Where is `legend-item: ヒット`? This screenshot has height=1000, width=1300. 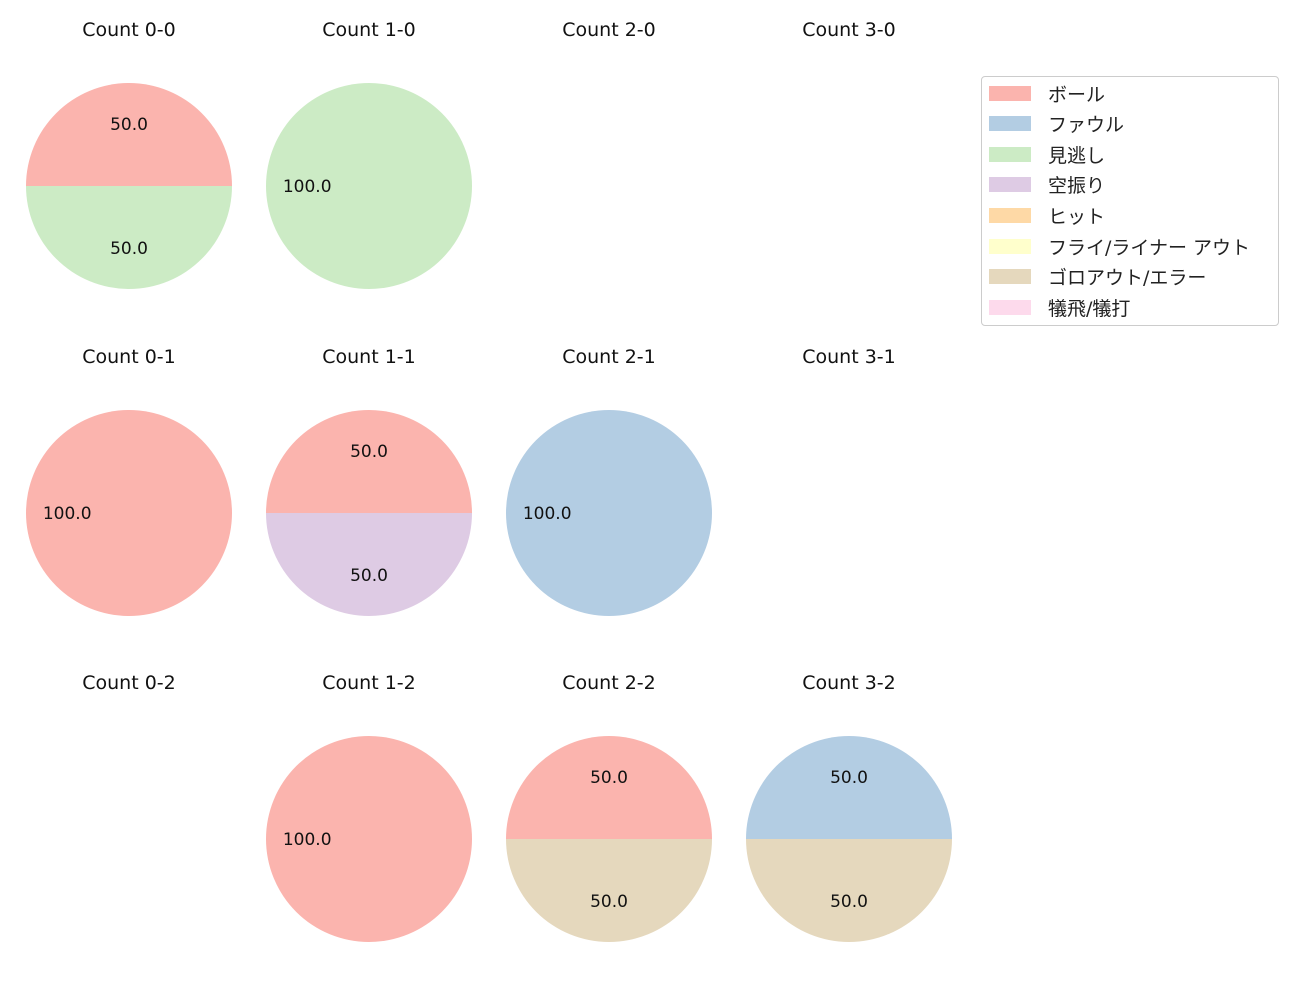 legend-item: ヒット is located at coordinates (1047, 215).